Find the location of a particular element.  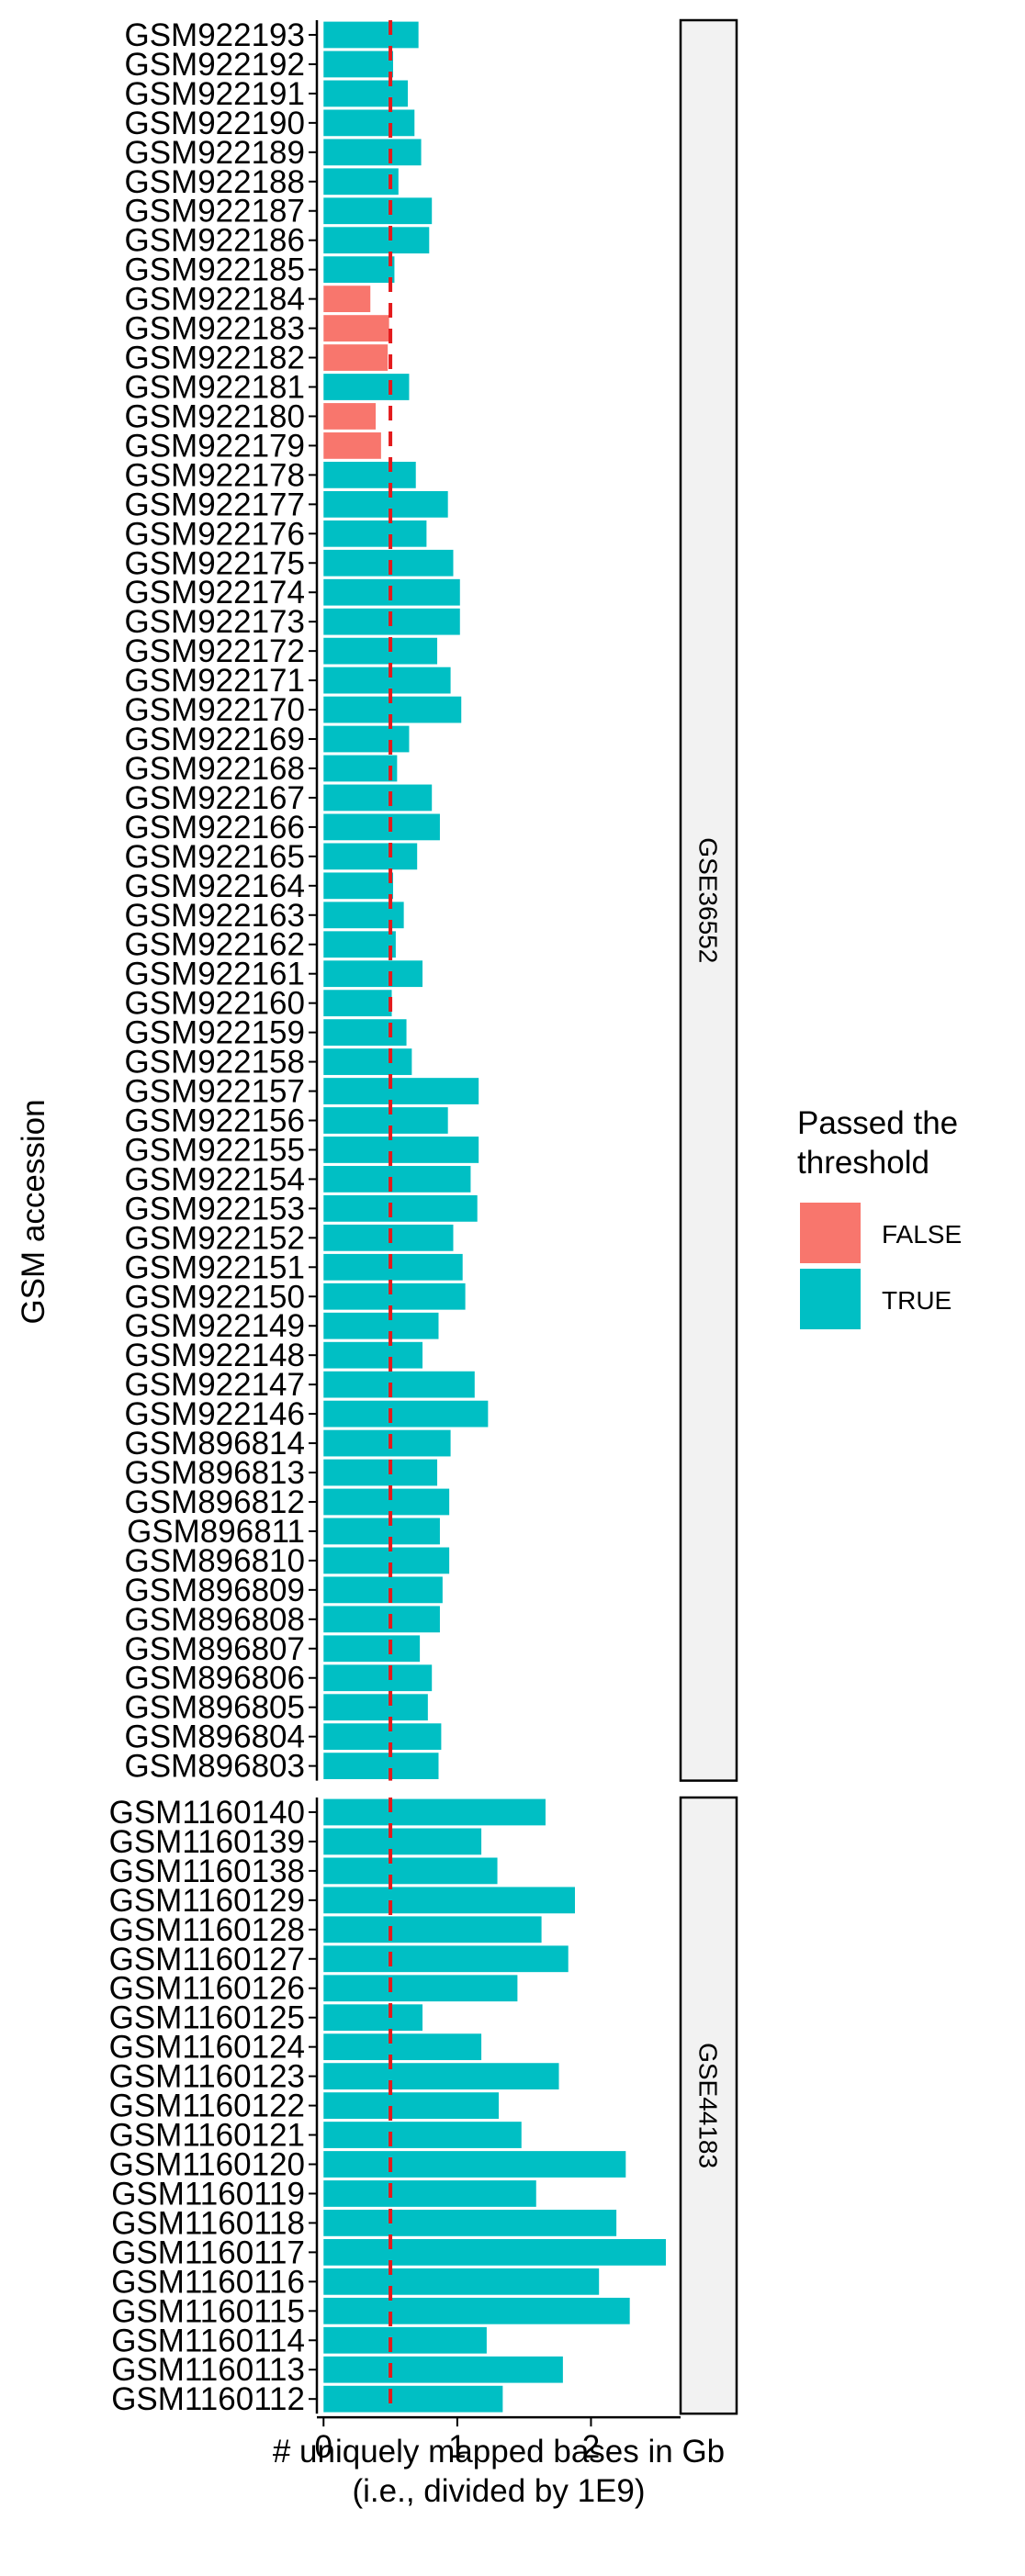

y-tick-label: GSM1160119 is located at coordinates (208, 2194).